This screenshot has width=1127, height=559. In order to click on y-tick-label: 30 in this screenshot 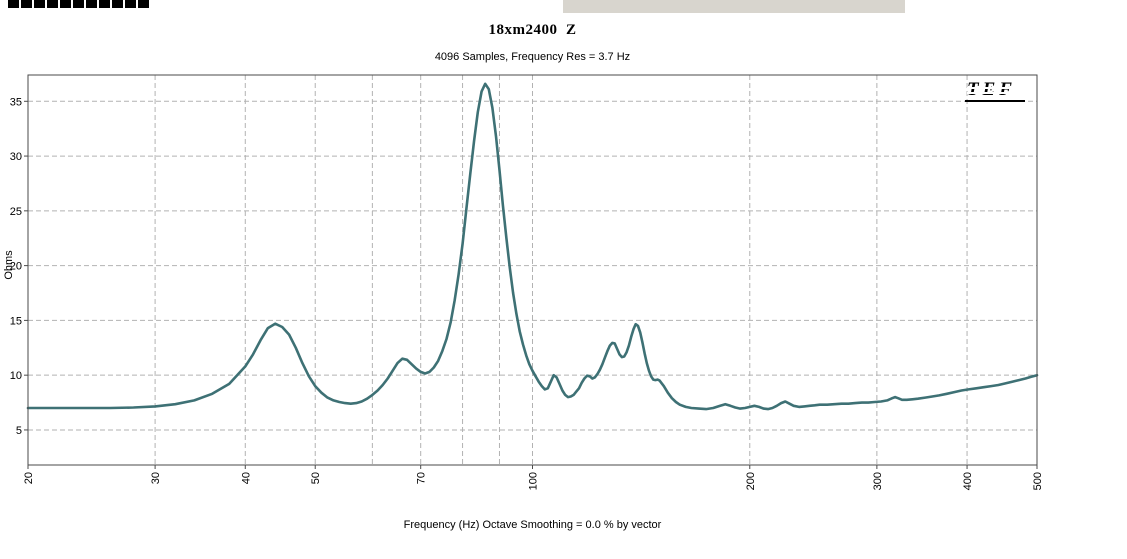, I will do `click(16, 157)`.